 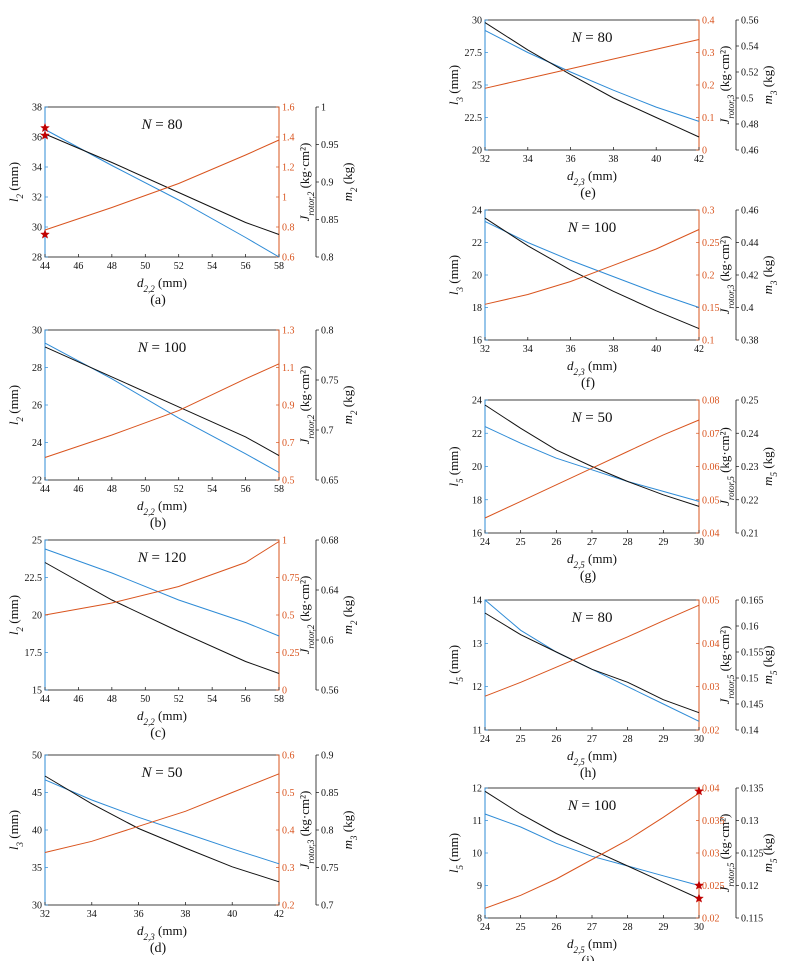 What do you see at coordinates (477, 243) in the screenshot?
I see `y-tick-label: 22` at bounding box center [477, 243].